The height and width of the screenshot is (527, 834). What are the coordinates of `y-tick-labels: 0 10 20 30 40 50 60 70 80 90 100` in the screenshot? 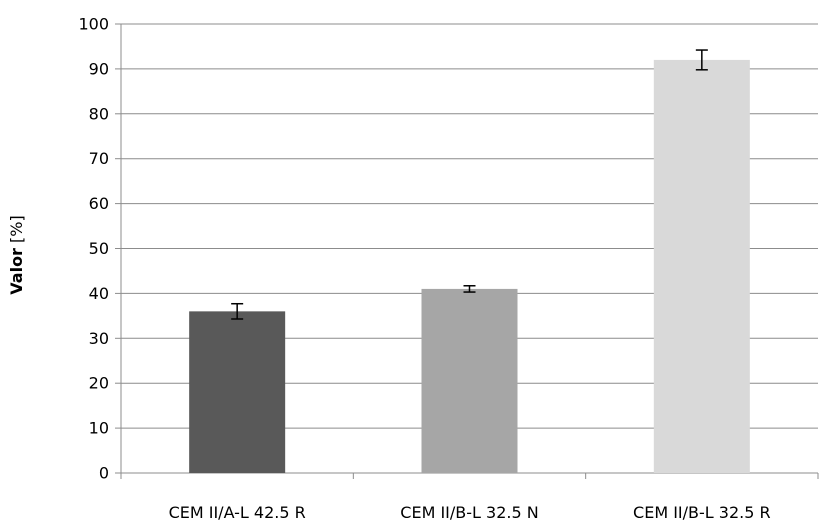 It's located at (93, 249).